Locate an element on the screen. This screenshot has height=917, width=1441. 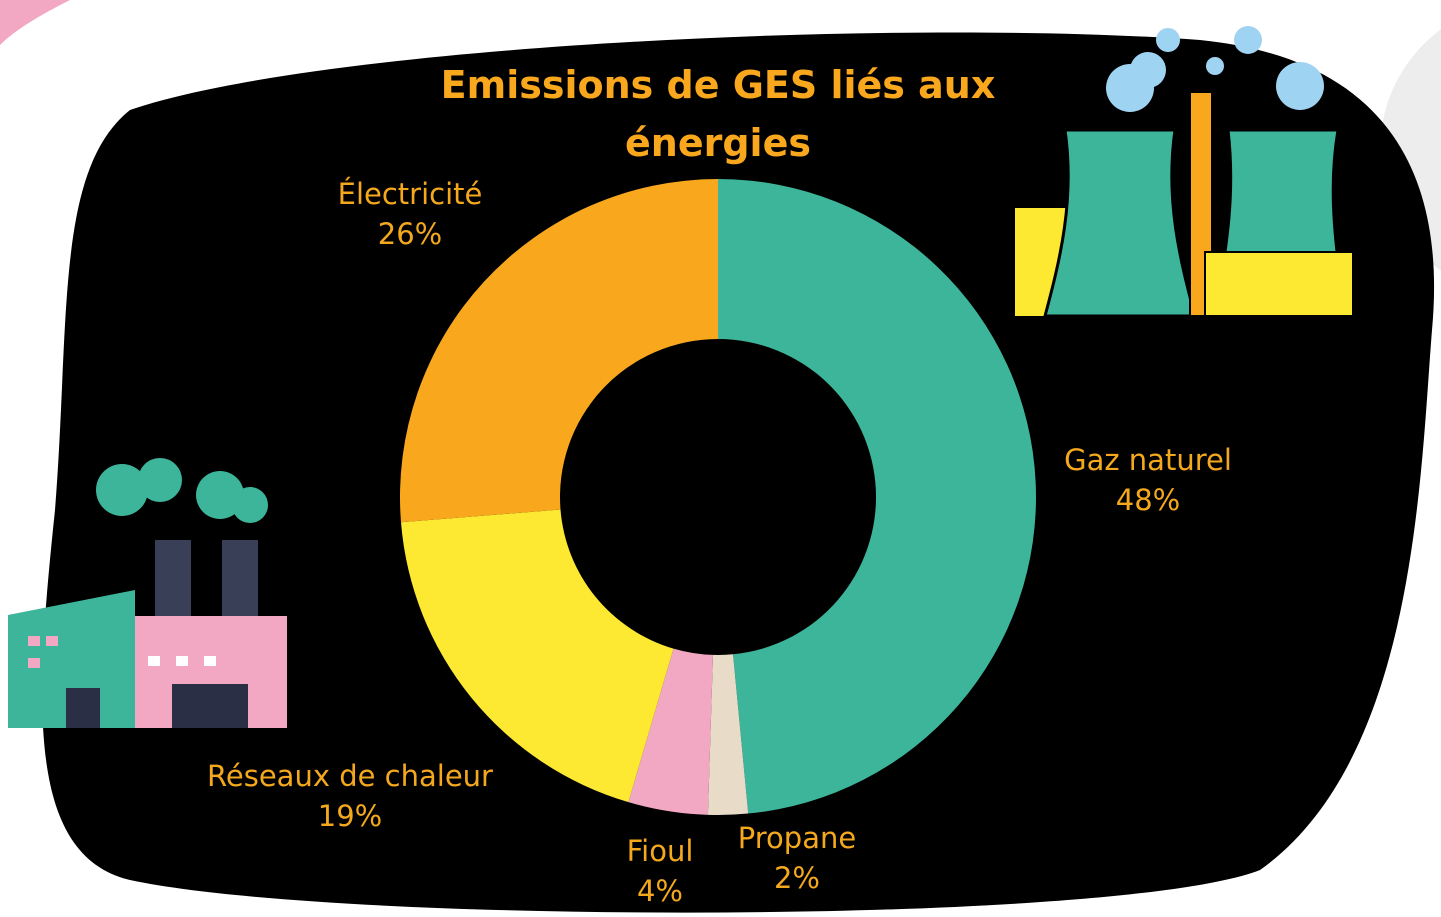
slice-value-label: 2% is located at coordinates (797, 878).